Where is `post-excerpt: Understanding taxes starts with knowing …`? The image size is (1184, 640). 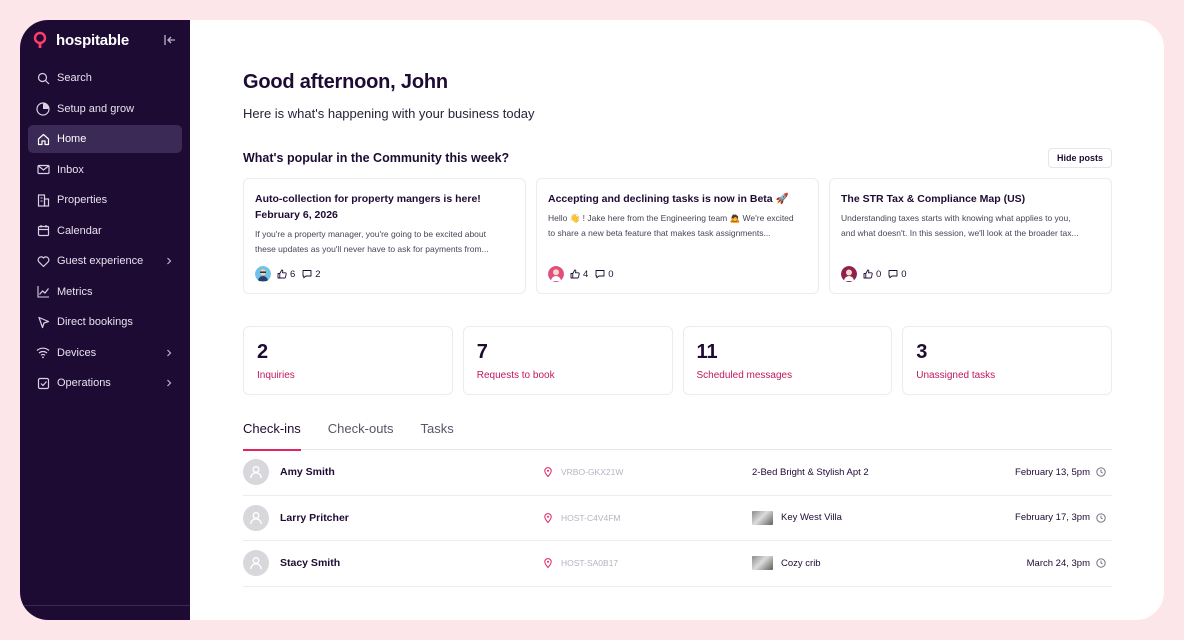
post-excerpt: Understanding taxes starts with knowing … is located at coordinates (970, 226).